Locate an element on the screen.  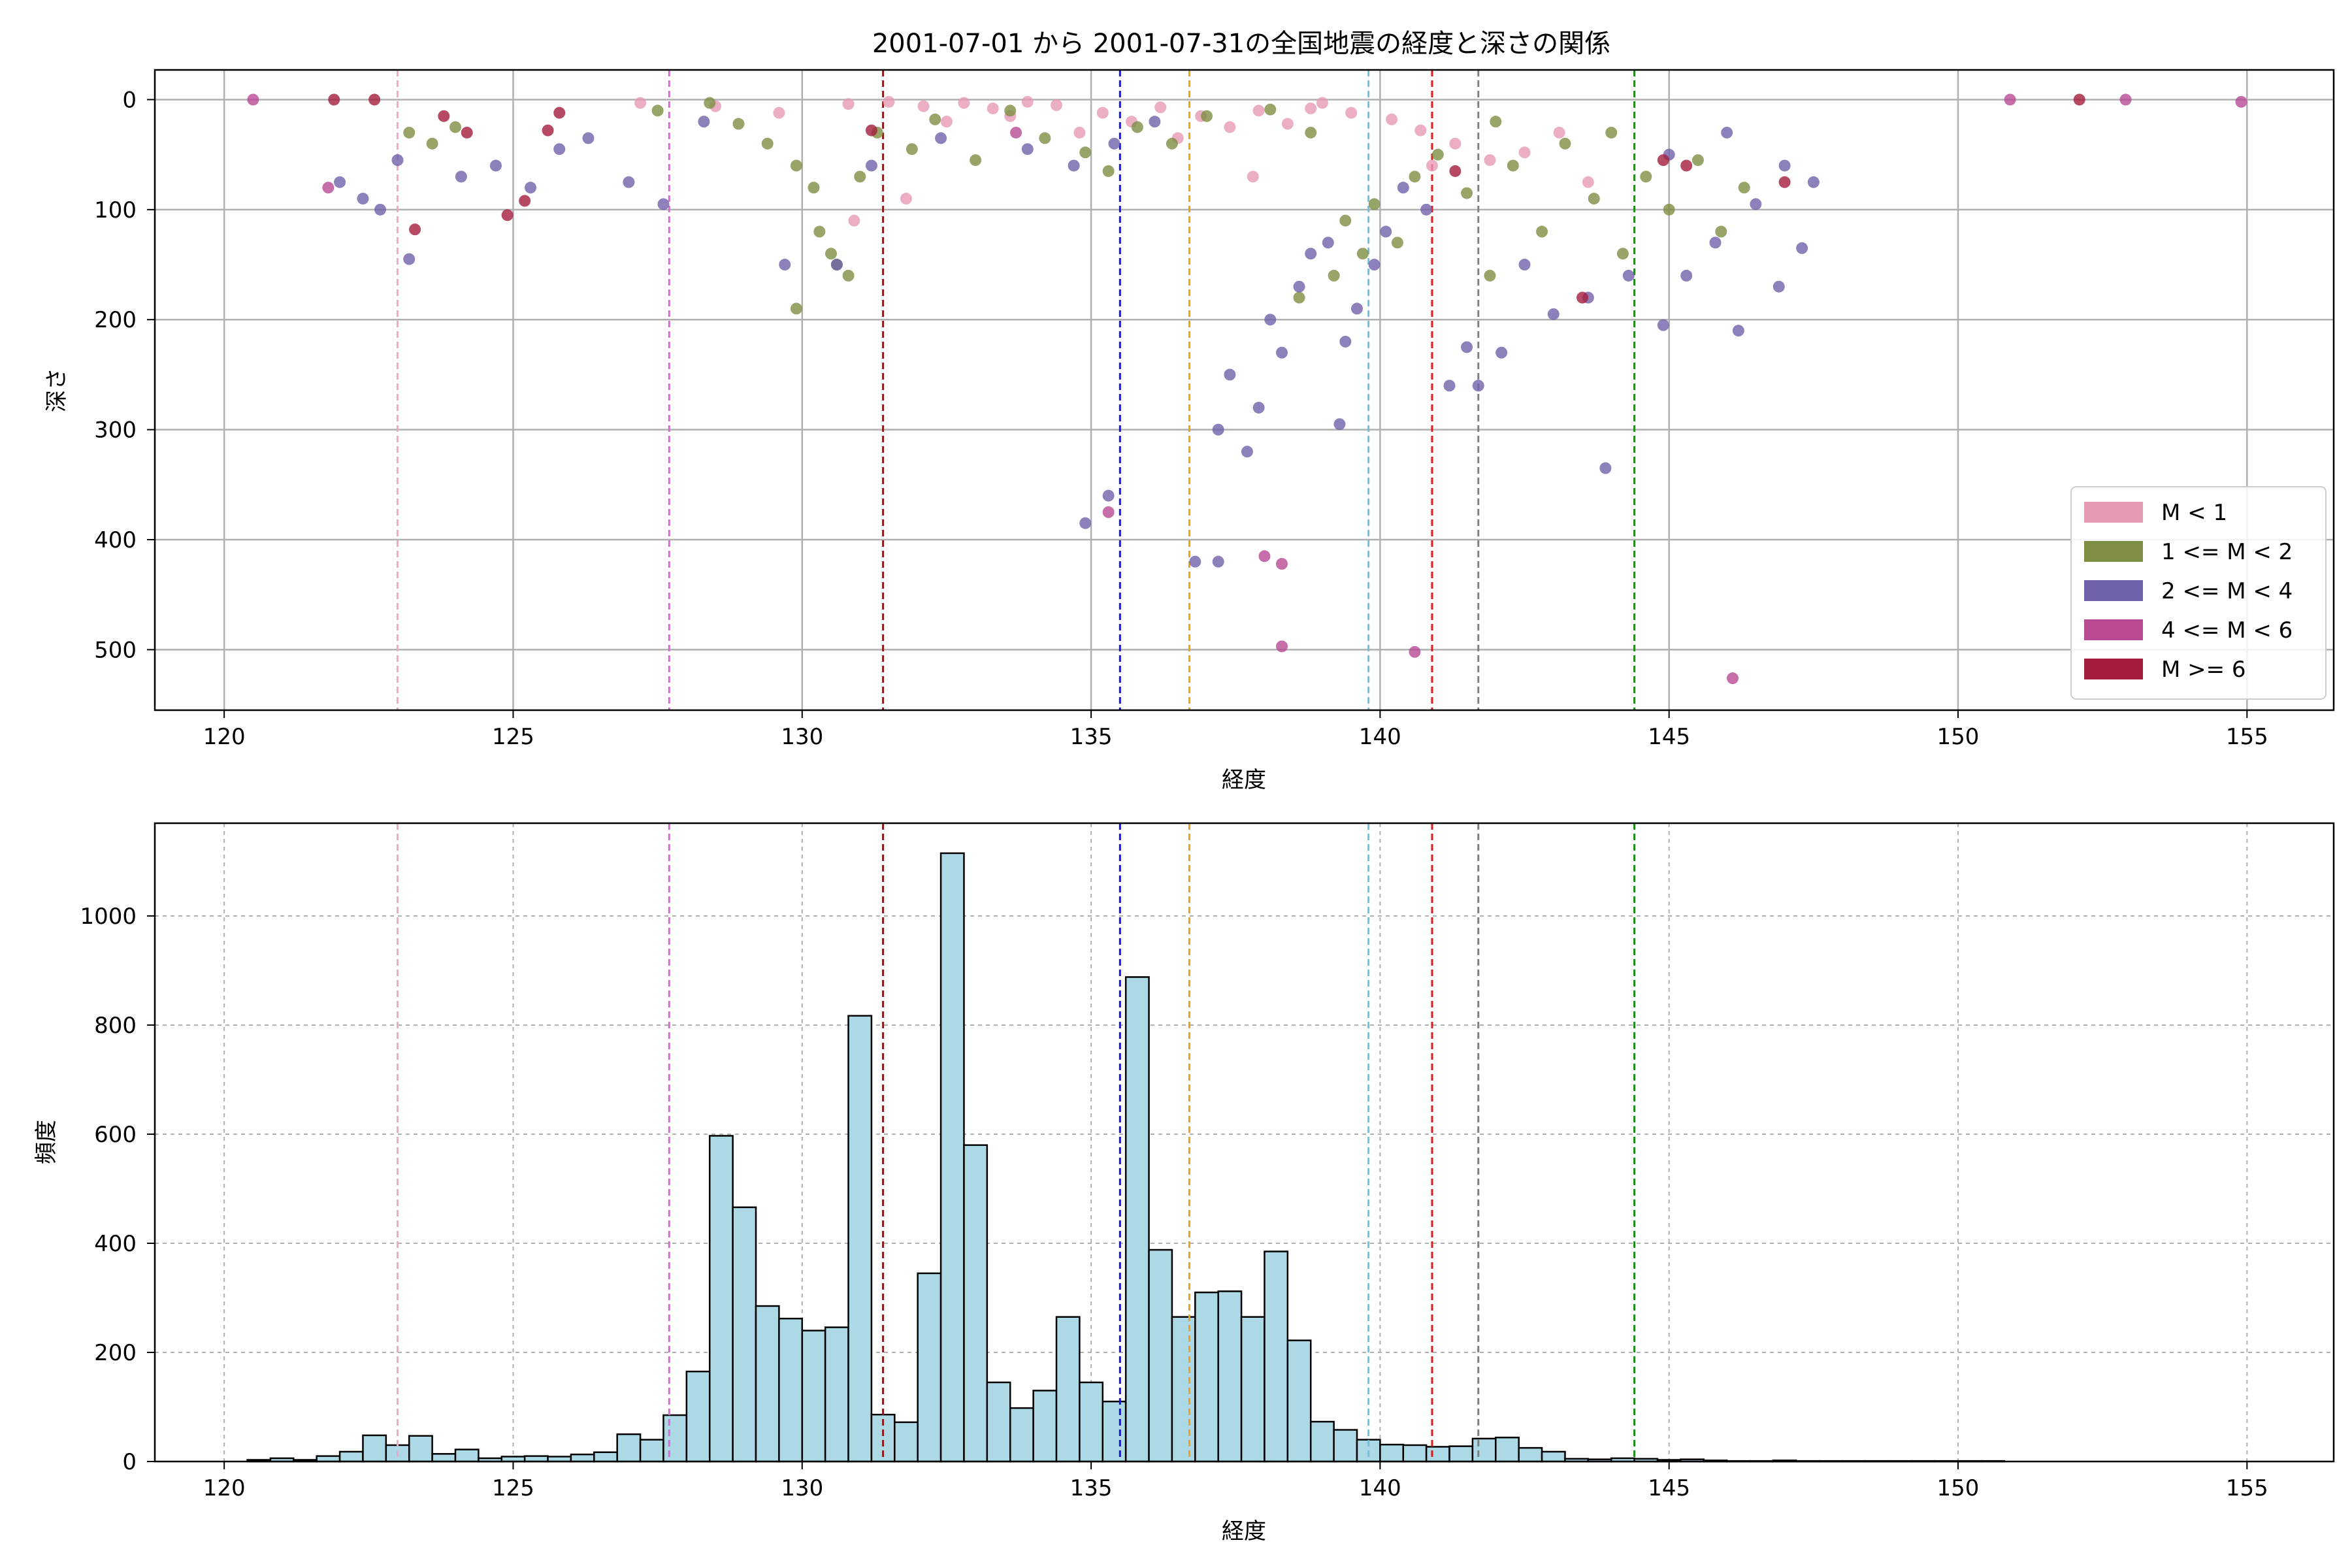
scatter-y-tick-label: 0 is located at coordinates (129, 100).